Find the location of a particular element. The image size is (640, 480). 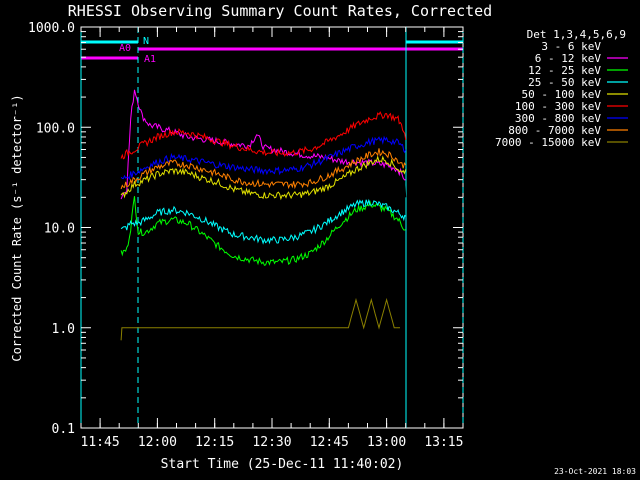

flag-label-n: N is located at coordinates (146, 41).